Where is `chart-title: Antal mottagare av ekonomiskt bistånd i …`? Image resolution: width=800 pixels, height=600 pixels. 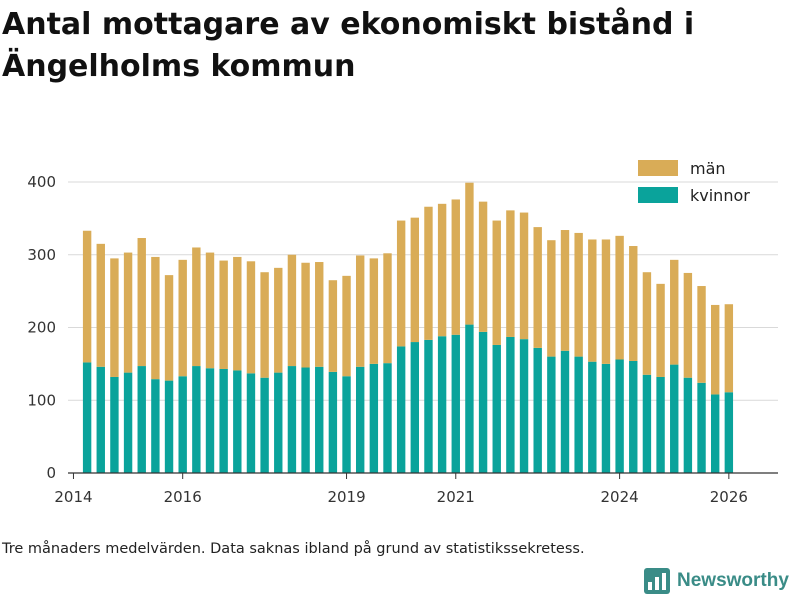
chart-title: Antal mottagare av ekonomiskt bistånd i … is located at coordinates (348, 45).